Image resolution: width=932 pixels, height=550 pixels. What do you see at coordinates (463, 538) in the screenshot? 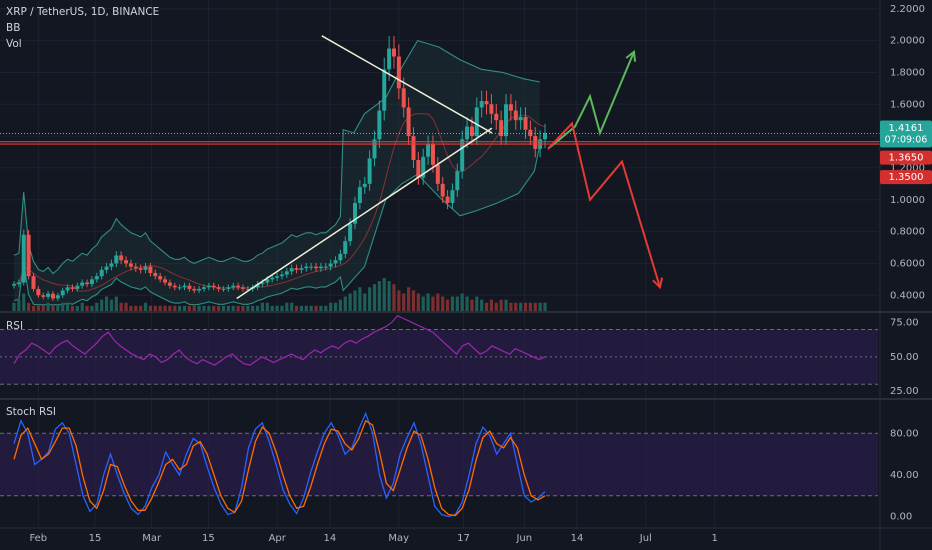
I see `time-tick-label: 17` at bounding box center [463, 538].